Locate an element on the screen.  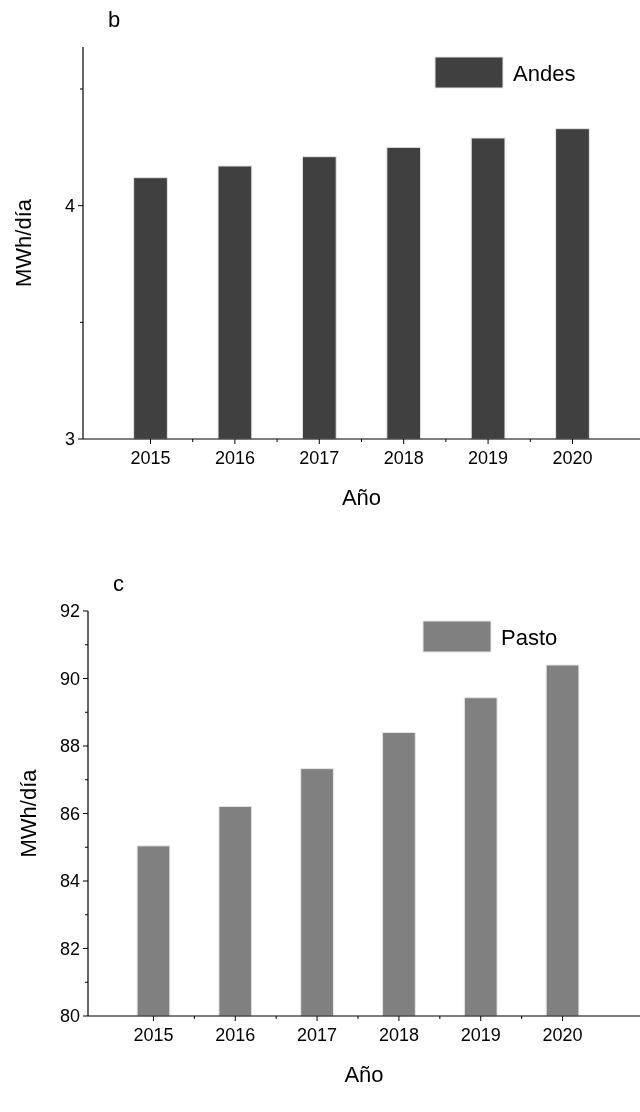
legend-label: Pasto is located at coordinates (529, 637).